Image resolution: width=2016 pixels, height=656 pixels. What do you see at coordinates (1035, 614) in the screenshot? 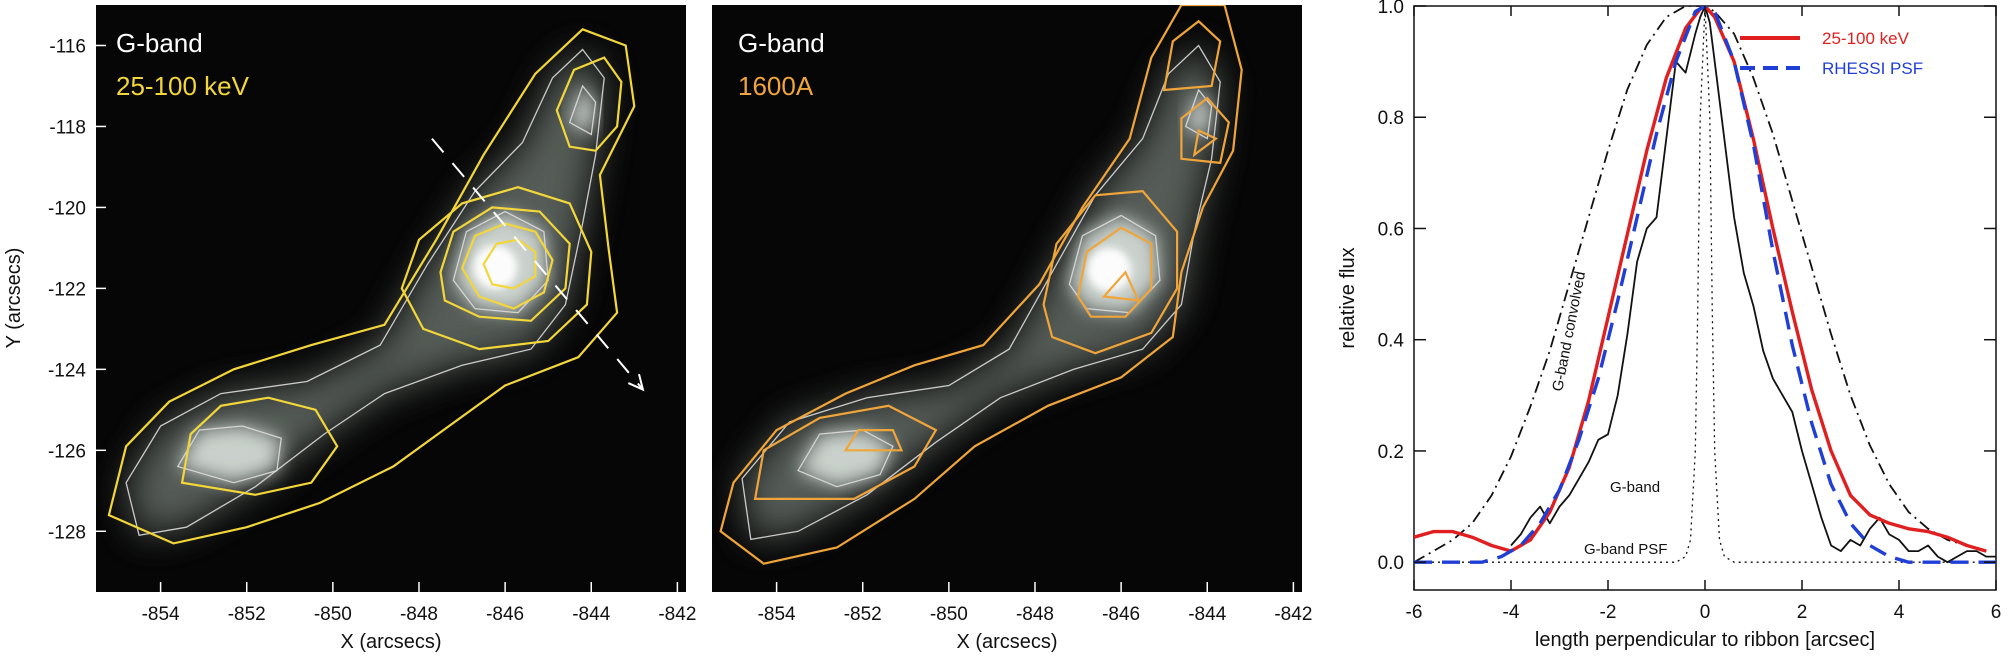
I see `panel-middle-xtick-label: -848` at bounding box center [1035, 614].